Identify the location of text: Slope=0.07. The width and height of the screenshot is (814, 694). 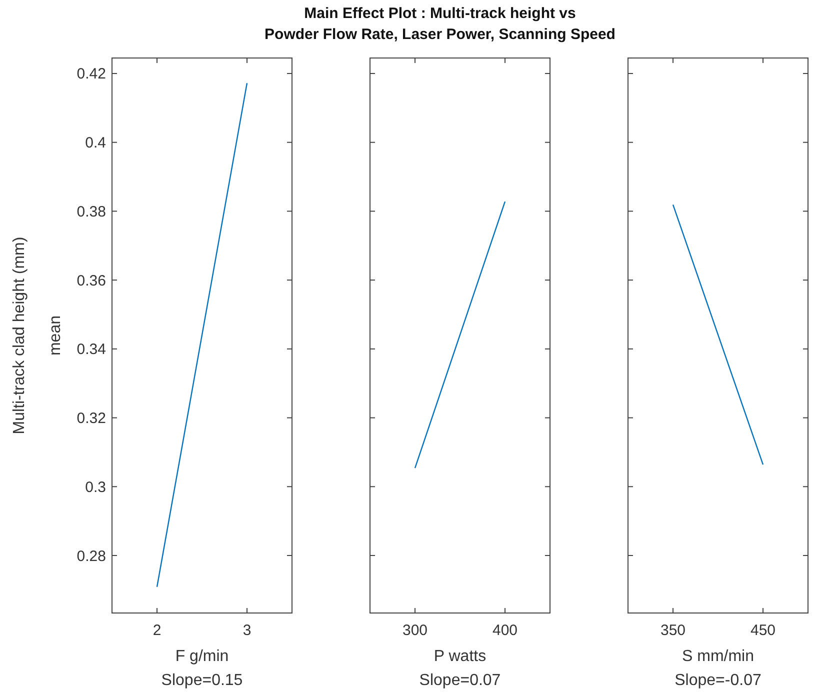
(460, 680).